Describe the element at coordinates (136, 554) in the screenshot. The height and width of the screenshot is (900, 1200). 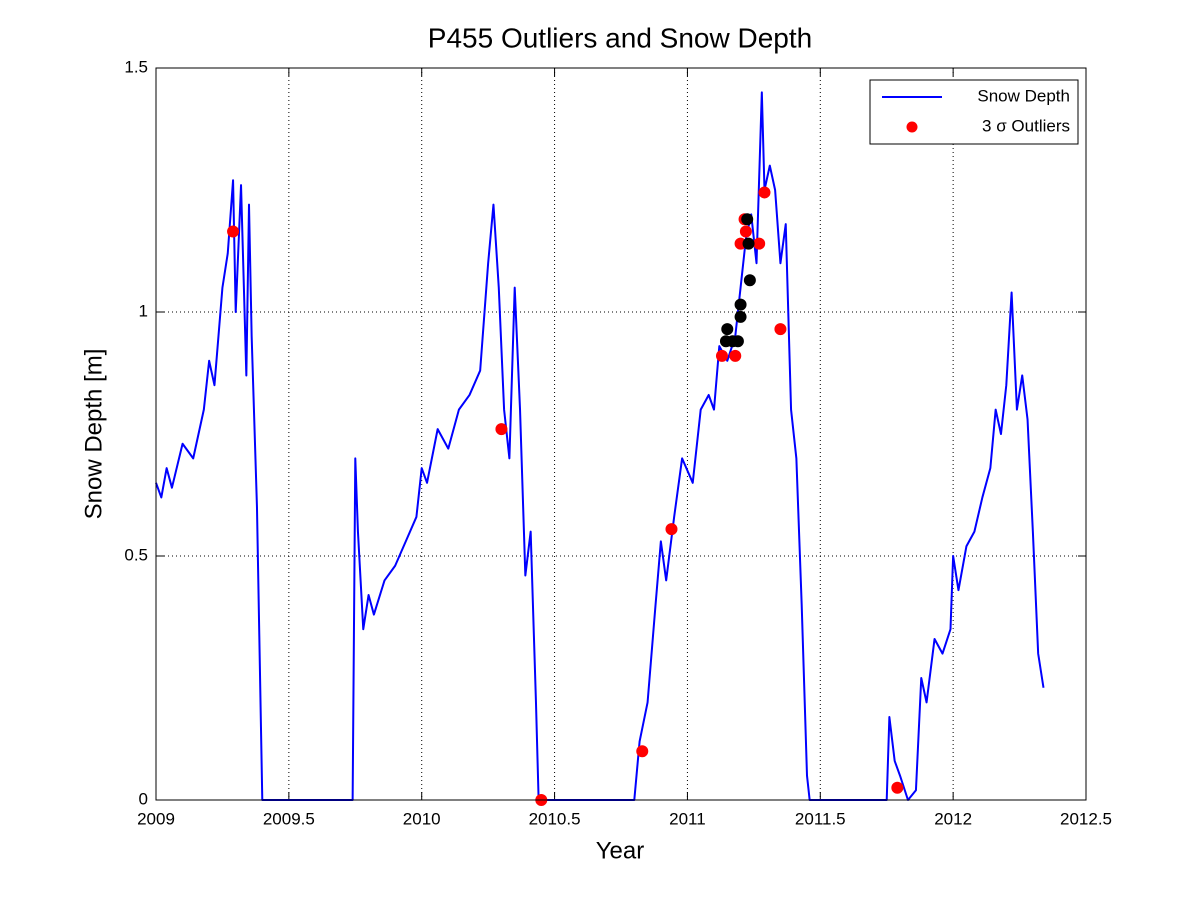
I see `y-tick-label: 0.5` at that location.